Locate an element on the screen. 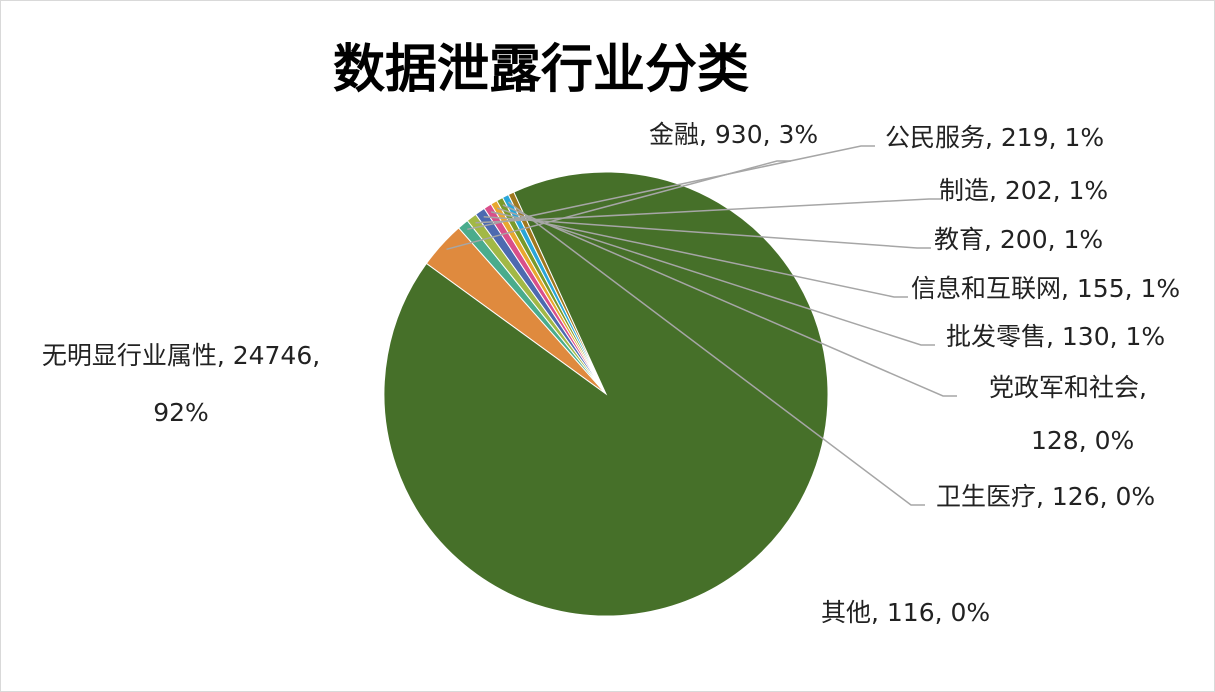  leader-line-制造 is located at coordinates (709, 211).